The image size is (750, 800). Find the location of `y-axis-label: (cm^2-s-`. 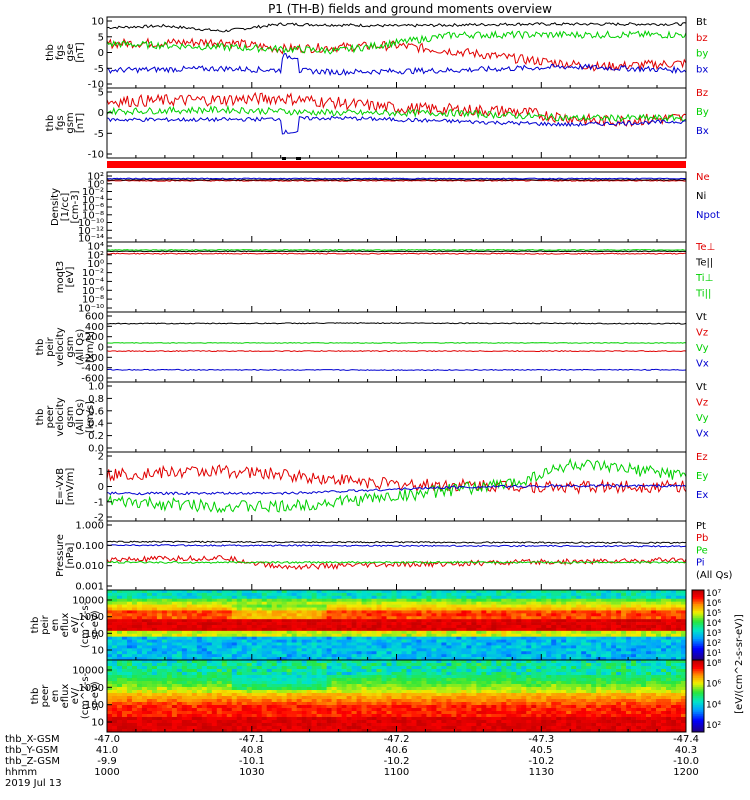

y-axis-label: (cm^2-s- is located at coordinates (85, 624).